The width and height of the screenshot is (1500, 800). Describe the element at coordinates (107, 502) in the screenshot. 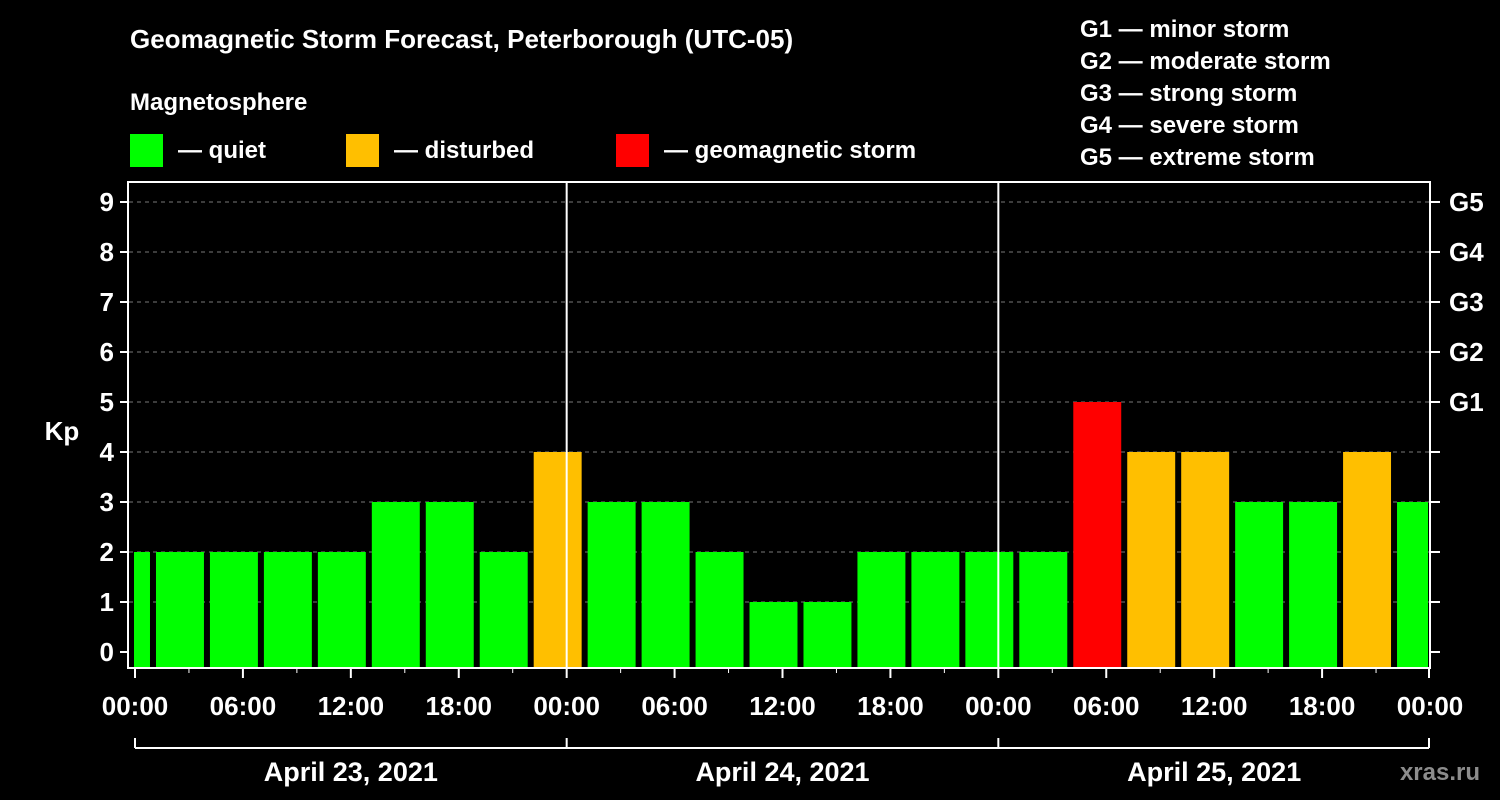

I see `y-tick-label-3: 3` at that location.